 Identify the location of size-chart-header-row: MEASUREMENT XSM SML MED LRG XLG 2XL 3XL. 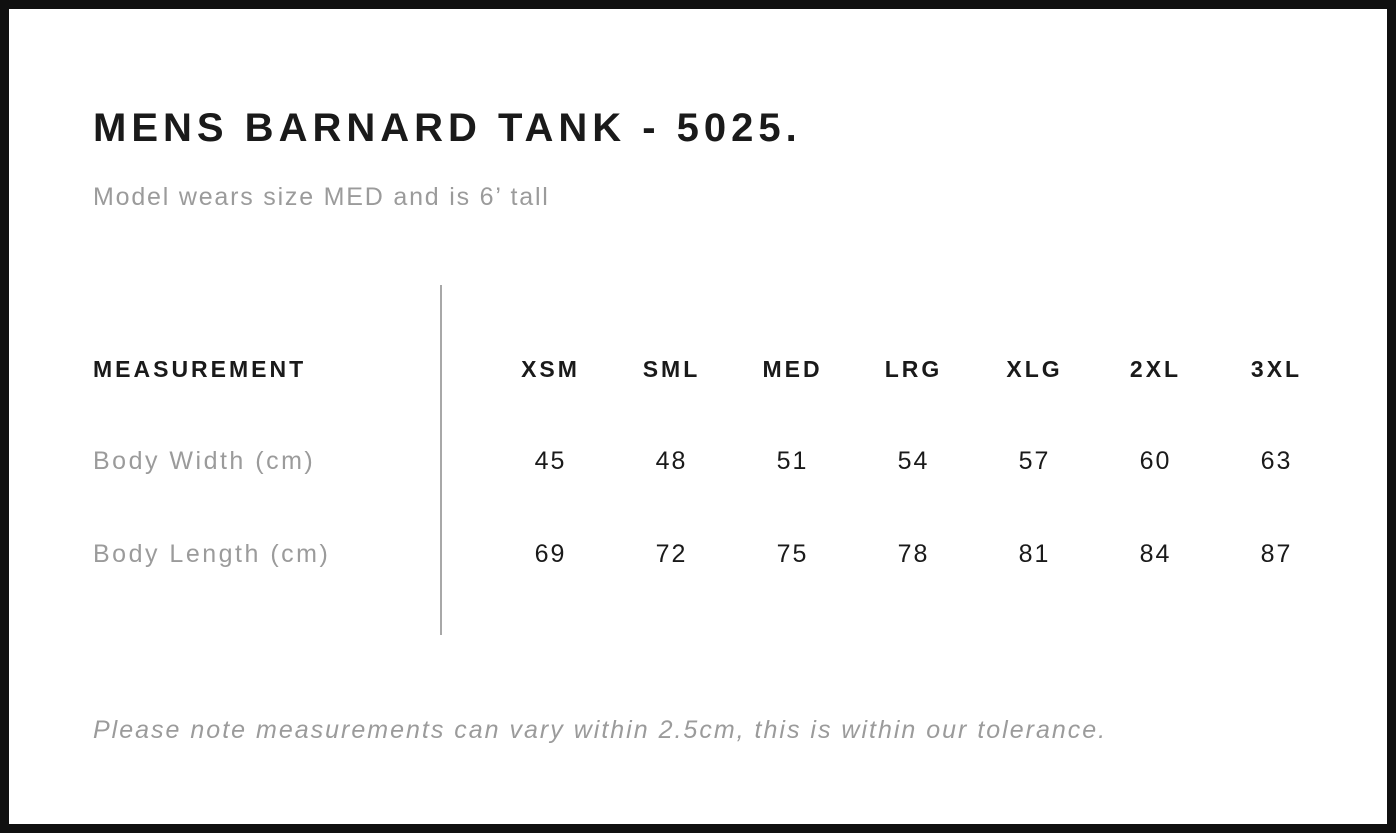
(715, 369).